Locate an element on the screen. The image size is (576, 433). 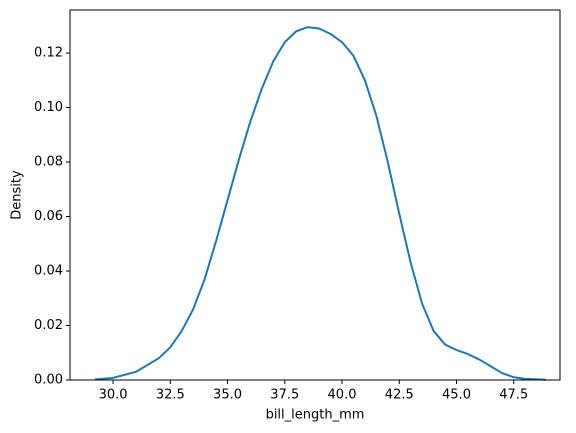
y-tick-label: 0.06 is located at coordinates (48, 216).